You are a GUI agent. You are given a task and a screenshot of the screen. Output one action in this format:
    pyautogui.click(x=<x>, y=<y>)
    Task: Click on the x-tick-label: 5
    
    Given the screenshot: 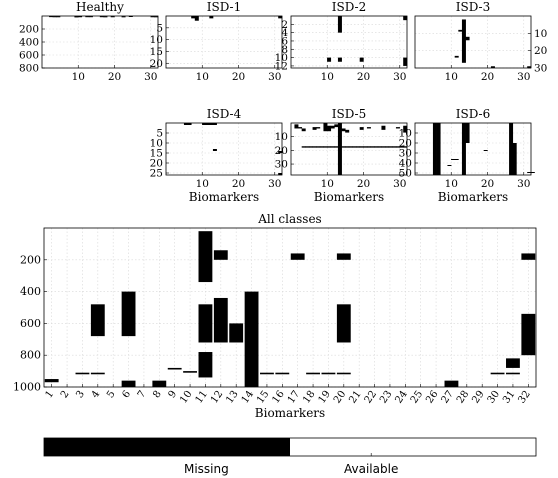 What is the action you would take?
    pyautogui.click(x=111, y=395)
    